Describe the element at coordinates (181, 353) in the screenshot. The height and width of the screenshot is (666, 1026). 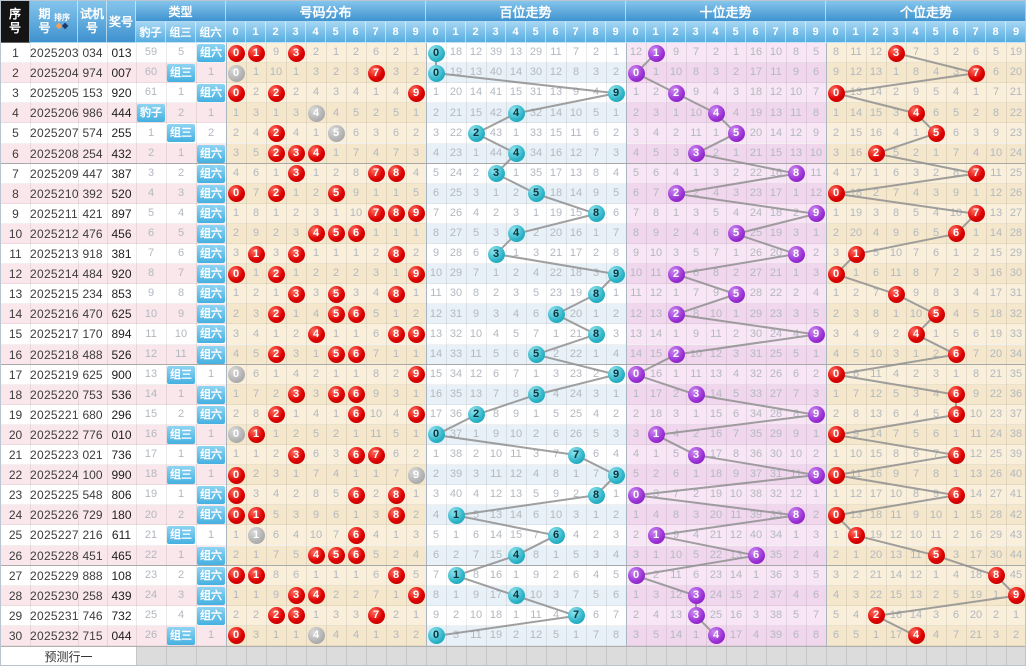
I see `miss-count: 11` at that location.